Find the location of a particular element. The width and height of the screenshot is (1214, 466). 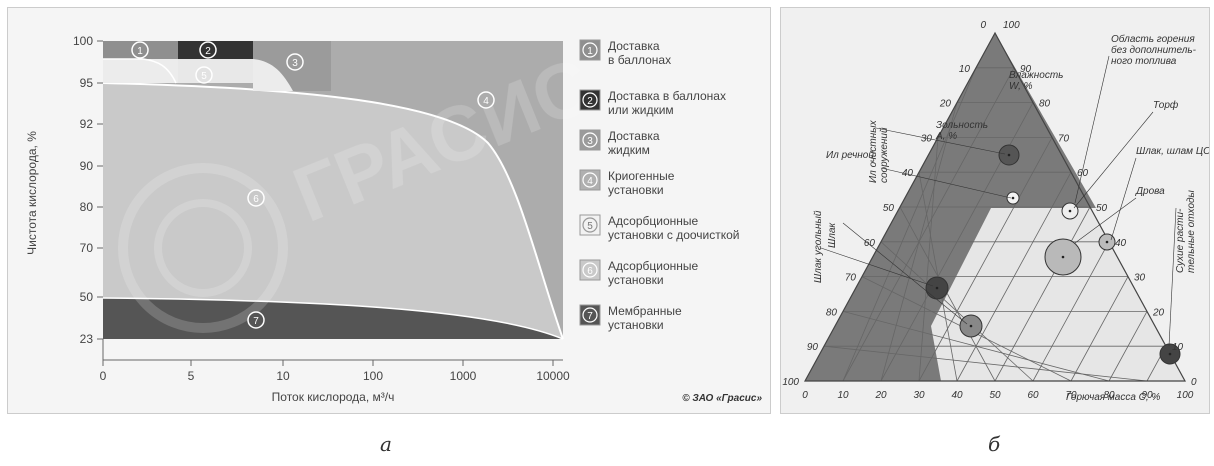

region-7-boundary is located at coordinates (333, 318).